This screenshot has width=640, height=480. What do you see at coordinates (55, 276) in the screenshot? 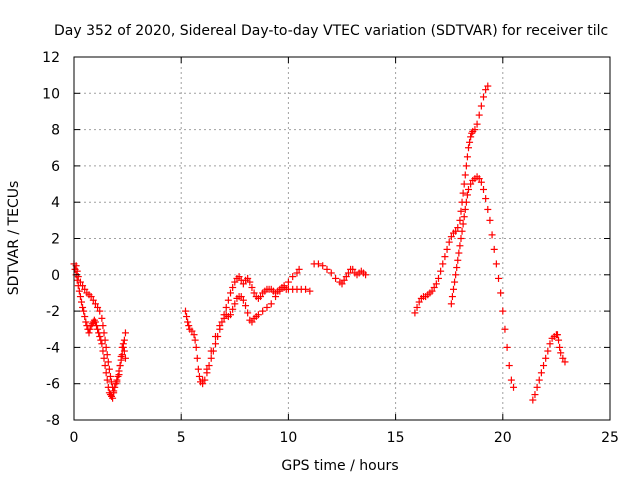
I see `y-tick-label: 0` at bounding box center [55, 276].